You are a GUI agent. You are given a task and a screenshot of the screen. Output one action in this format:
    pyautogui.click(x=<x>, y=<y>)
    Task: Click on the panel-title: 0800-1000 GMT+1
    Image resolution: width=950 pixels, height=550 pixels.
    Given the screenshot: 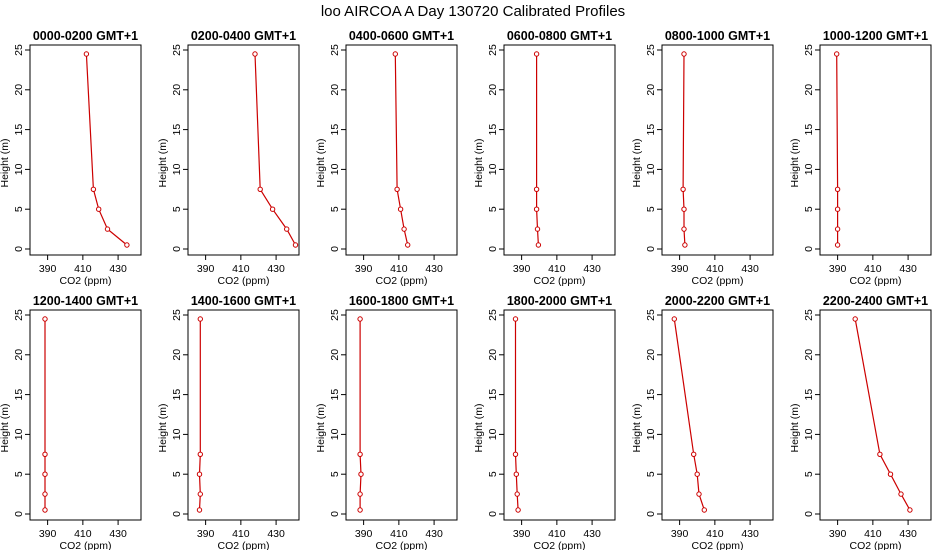 What is the action you would take?
    pyautogui.click(x=717, y=36)
    